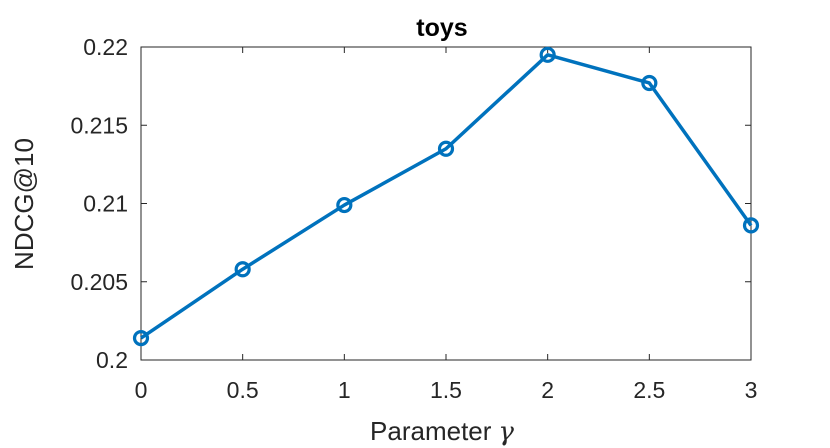  Describe the element at coordinates (649, 390) in the screenshot. I see `x-tick-label: 2.5` at that location.